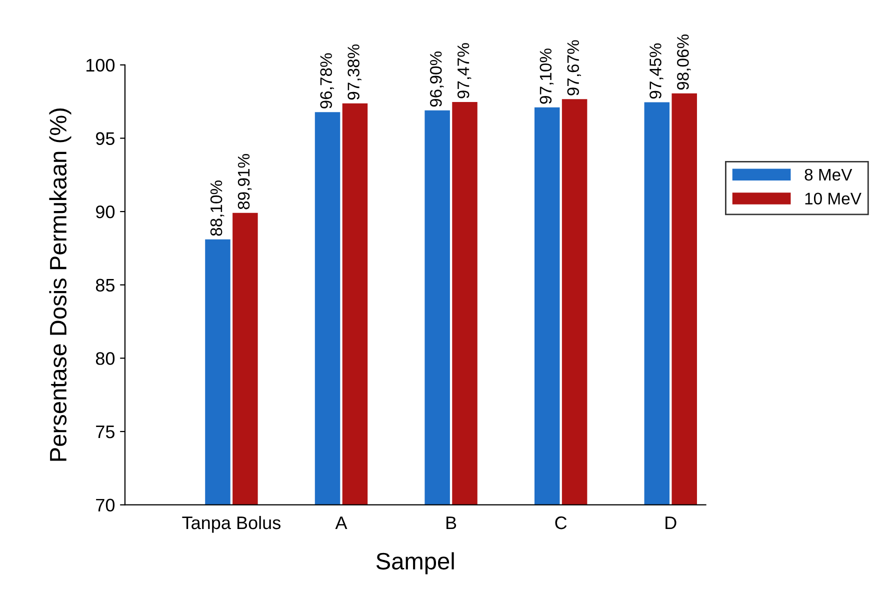 Image resolution: width=880 pixels, height=601 pixels. Describe the element at coordinates (341, 523) in the screenshot. I see `x-tick-label: A` at that location.